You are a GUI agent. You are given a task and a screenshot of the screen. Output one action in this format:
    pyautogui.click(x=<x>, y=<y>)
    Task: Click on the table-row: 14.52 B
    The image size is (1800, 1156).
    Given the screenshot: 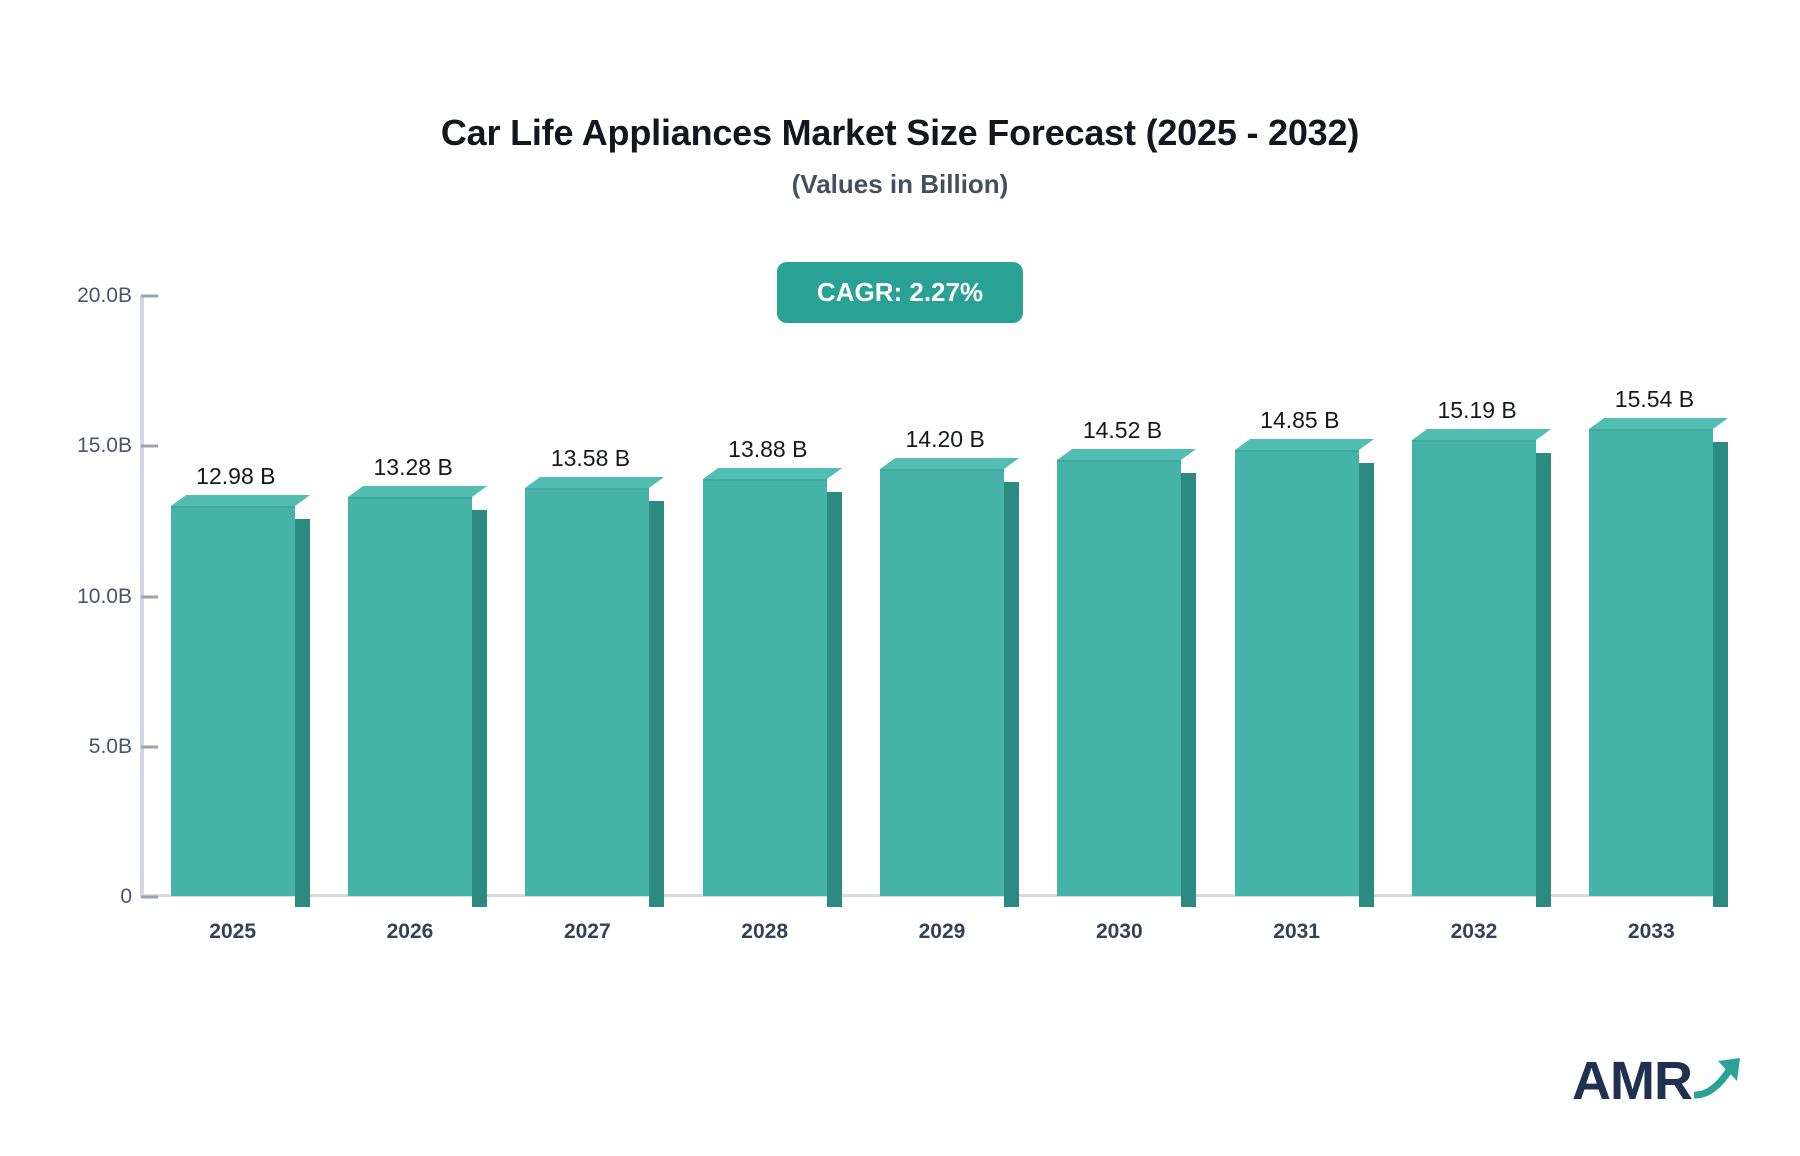 What is the action you would take?
    pyautogui.click(x=1127, y=662)
    